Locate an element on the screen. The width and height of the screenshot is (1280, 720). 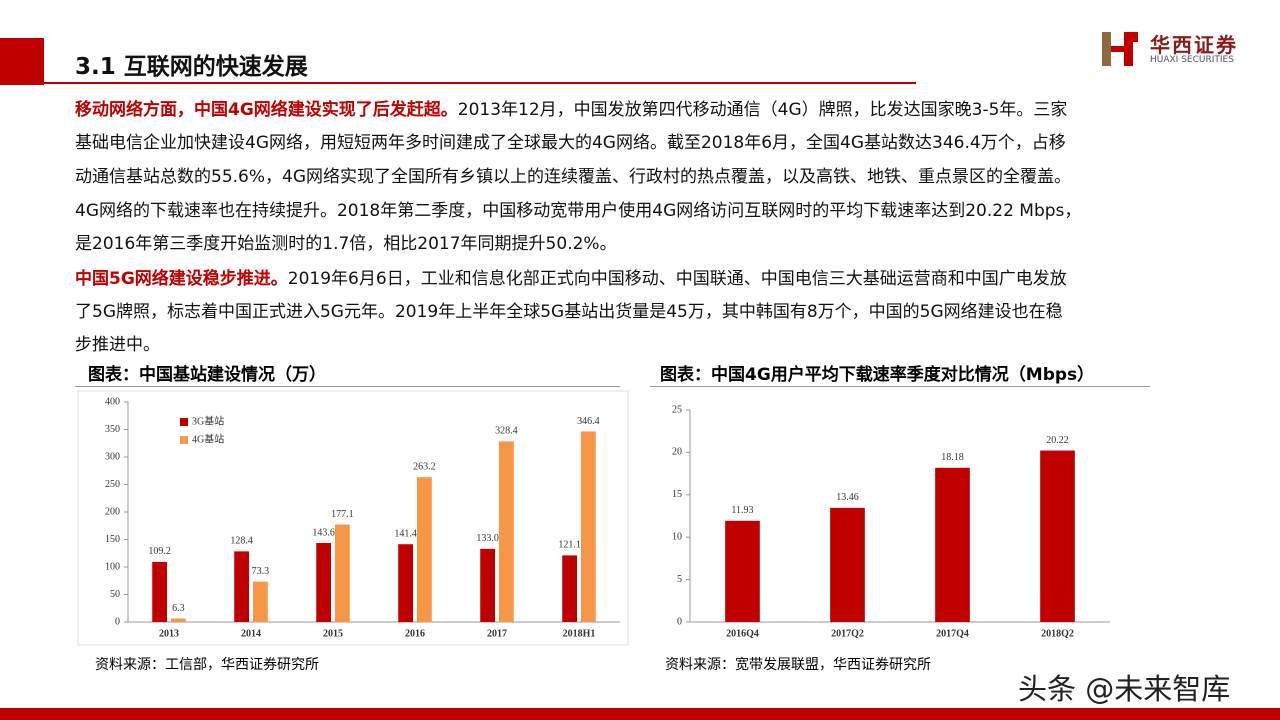
x-tick-label: 2017Q4 is located at coordinates (952, 633).